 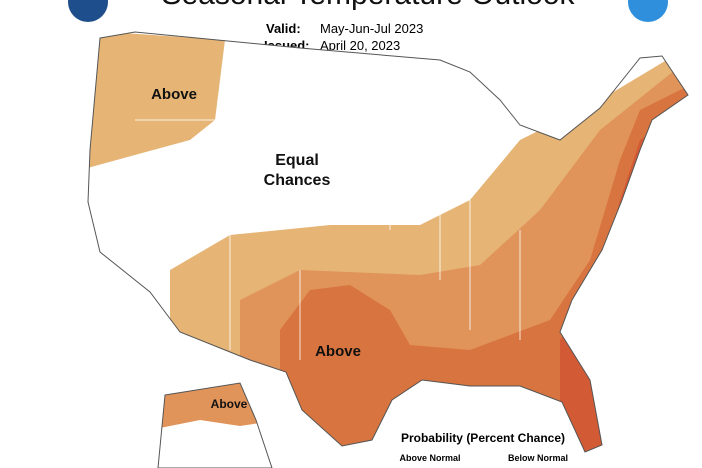 What do you see at coordinates (371, 28) in the screenshot?
I see `valid-value: May-Jun-Jul 2023` at bounding box center [371, 28].